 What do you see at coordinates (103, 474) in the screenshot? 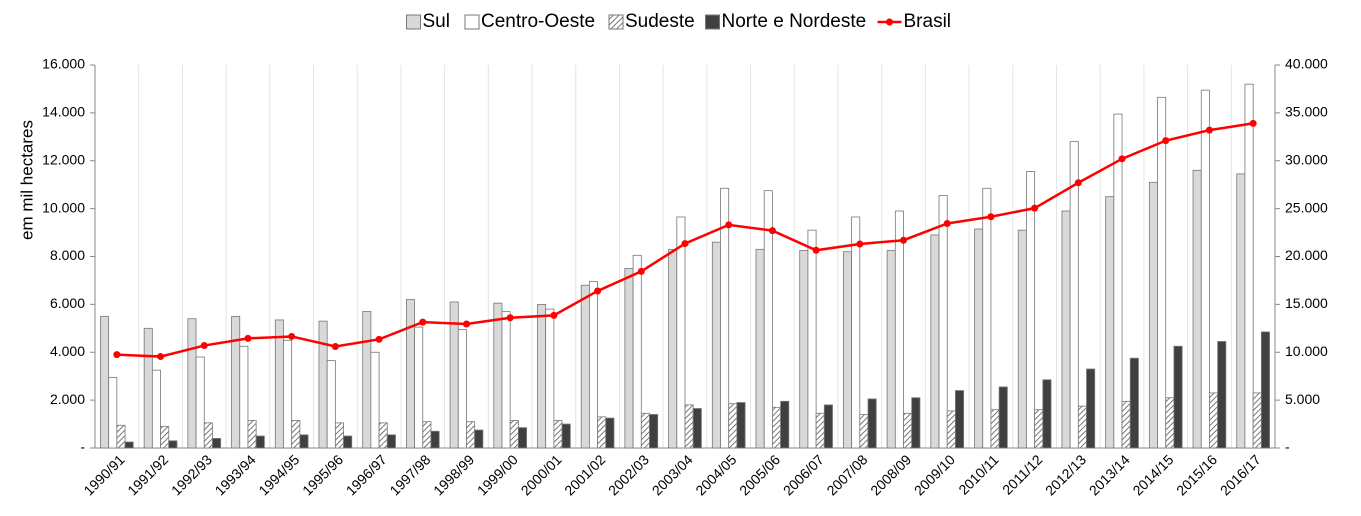
I see `x-tick-label: 1990/91` at bounding box center [103, 474].